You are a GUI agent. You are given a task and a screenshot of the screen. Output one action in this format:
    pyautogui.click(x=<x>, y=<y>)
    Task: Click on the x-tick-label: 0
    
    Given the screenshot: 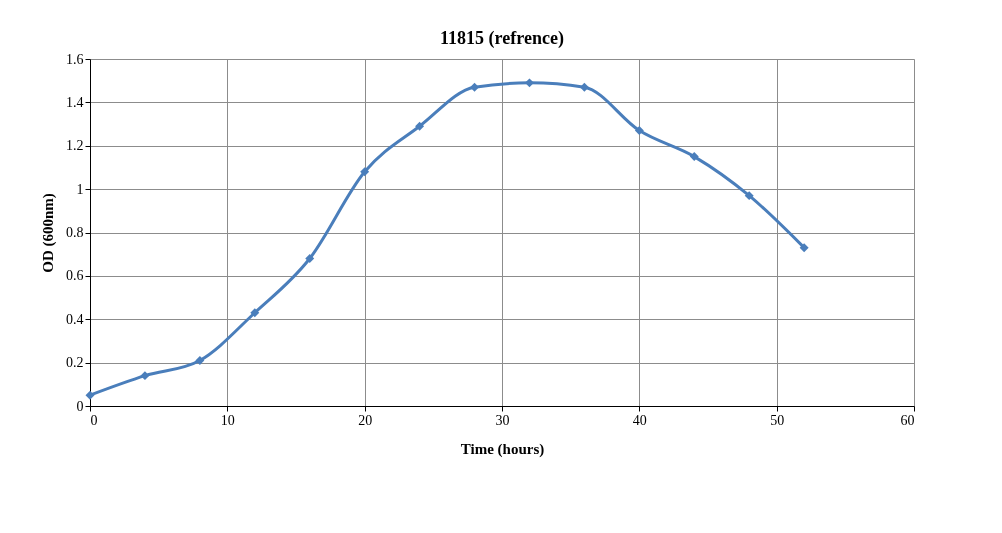 What is the action you would take?
    pyautogui.click(x=94, y=420)
    